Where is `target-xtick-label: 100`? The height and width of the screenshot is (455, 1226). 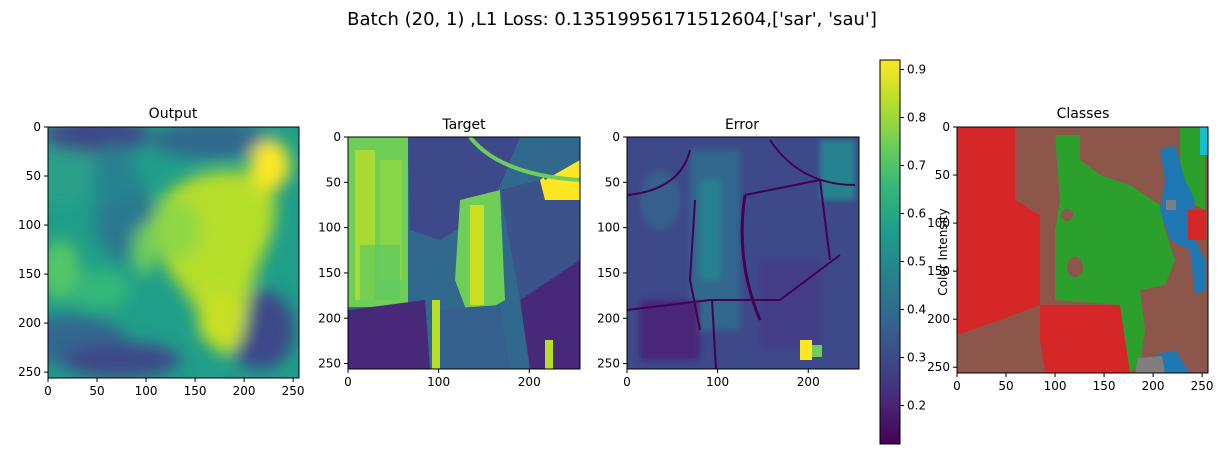 target-xtick-label: 100 is located at coordinates (438, 382).